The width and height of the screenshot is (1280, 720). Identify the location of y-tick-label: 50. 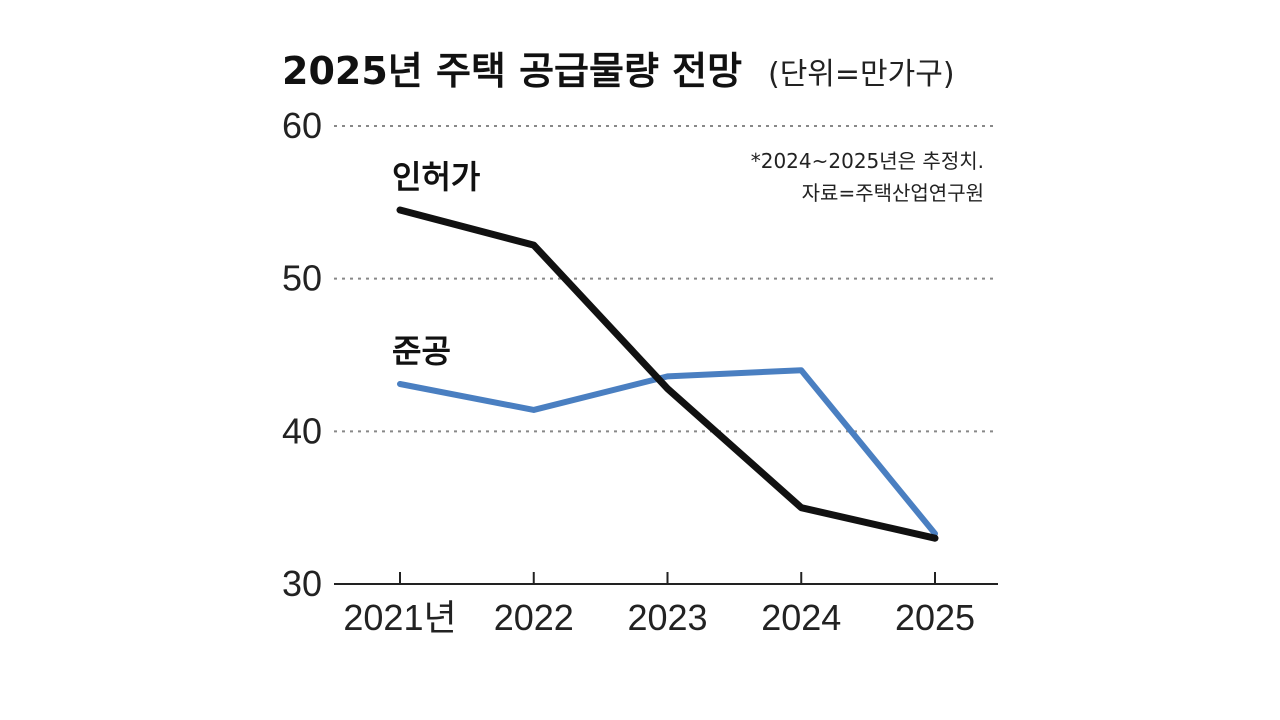
(302, 278).